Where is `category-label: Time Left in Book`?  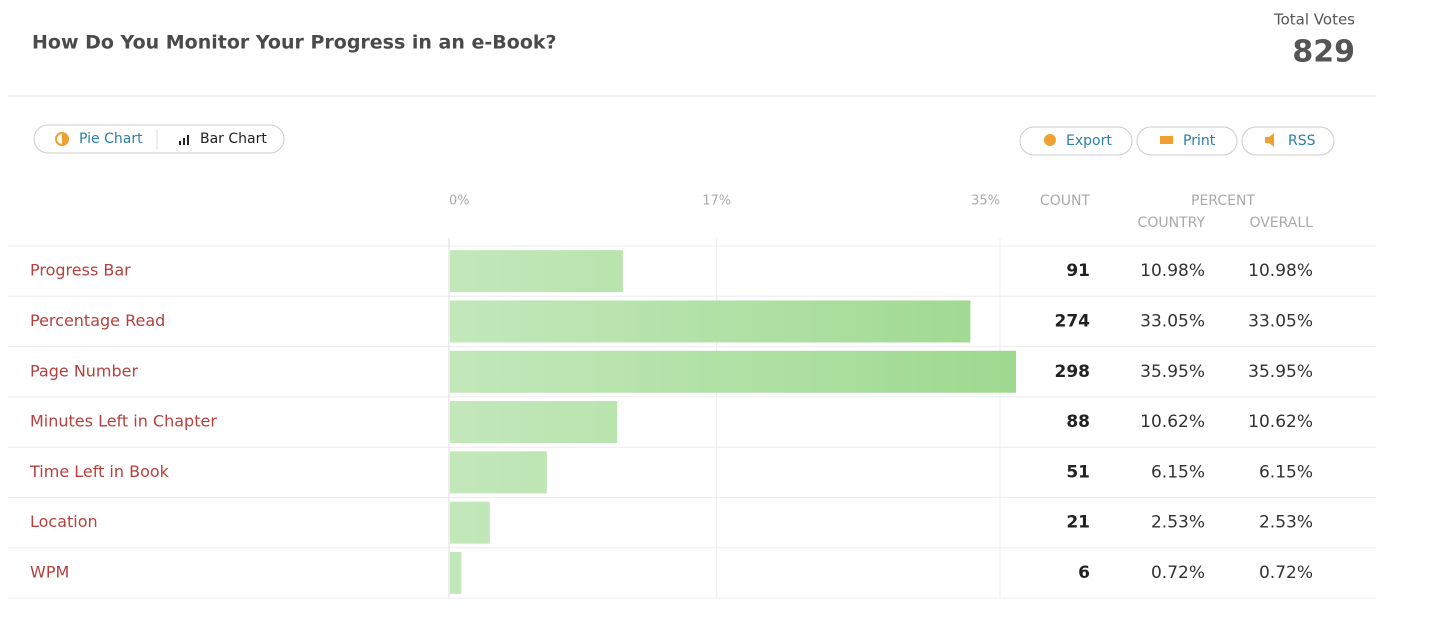 category-label: Time Left in Book is located at coordinates (99, 471).